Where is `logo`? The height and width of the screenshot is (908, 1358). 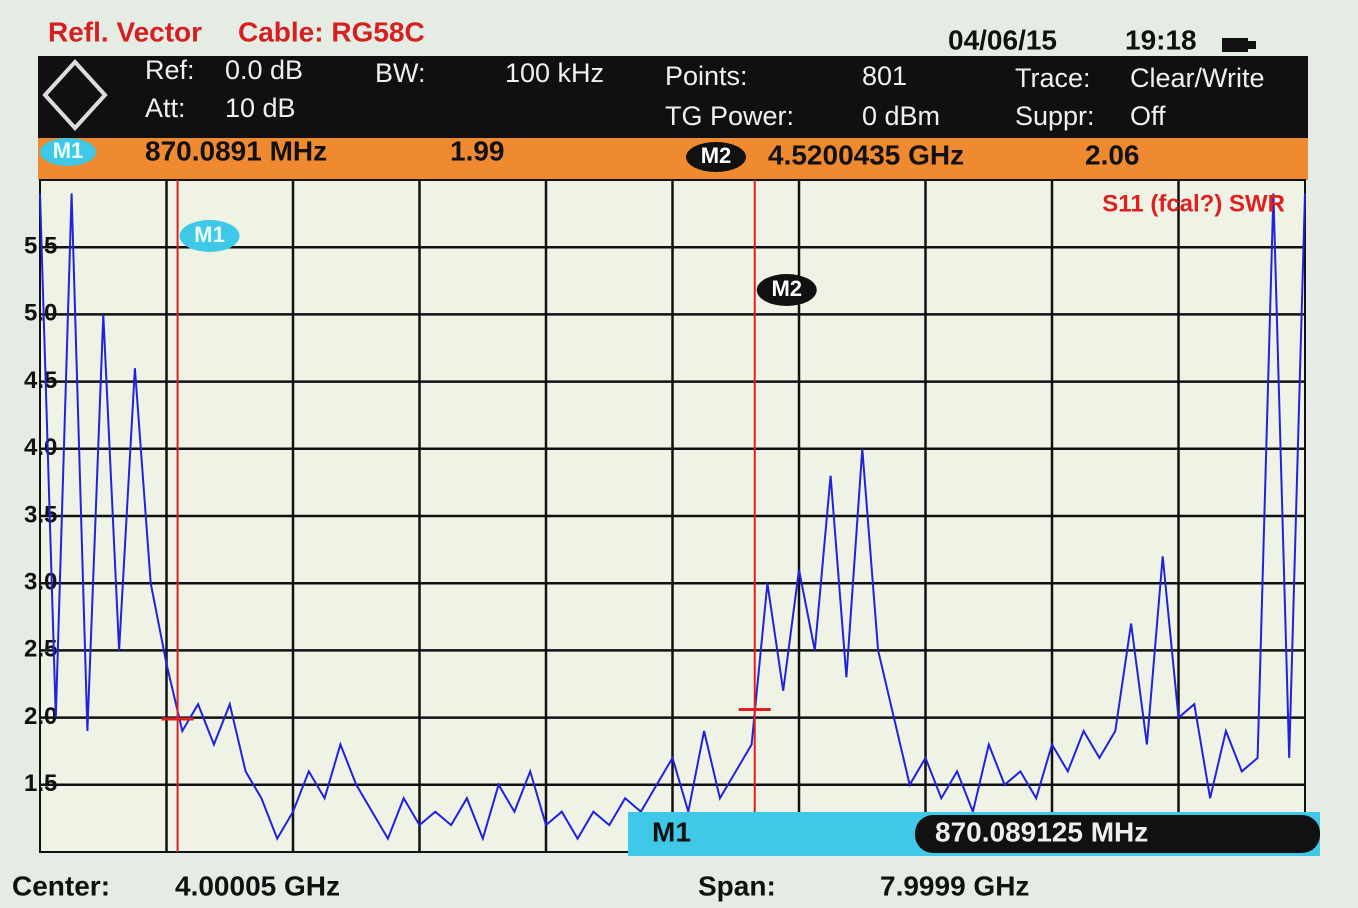 logo is located at coordinates (75, 95).